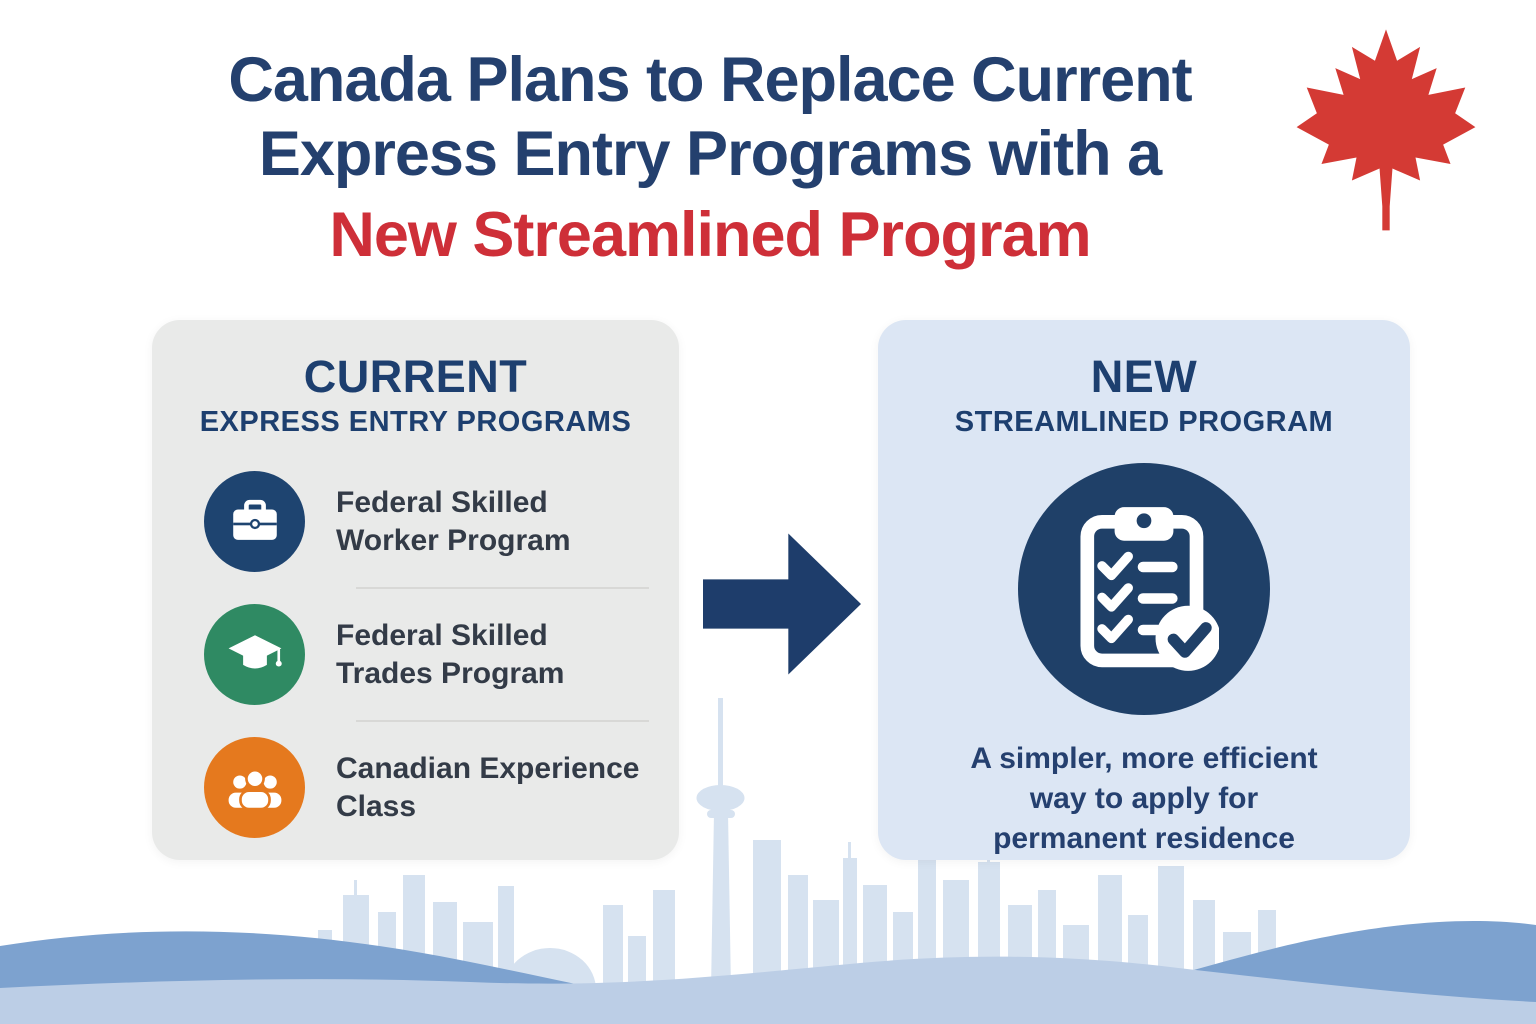 This screenshot has width=1536, height=1024. Describe the element at coordinates (710, 80) in the screenshot. I see `title-line-1: Canada Plans to Replace Current` at that location.